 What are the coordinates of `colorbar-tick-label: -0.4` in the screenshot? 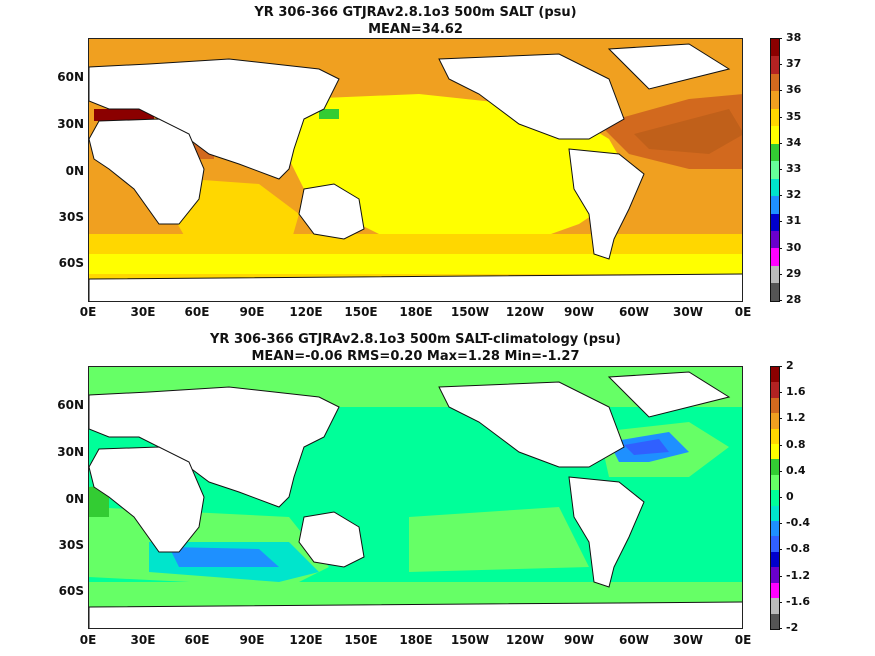 It's located at (798, 523).